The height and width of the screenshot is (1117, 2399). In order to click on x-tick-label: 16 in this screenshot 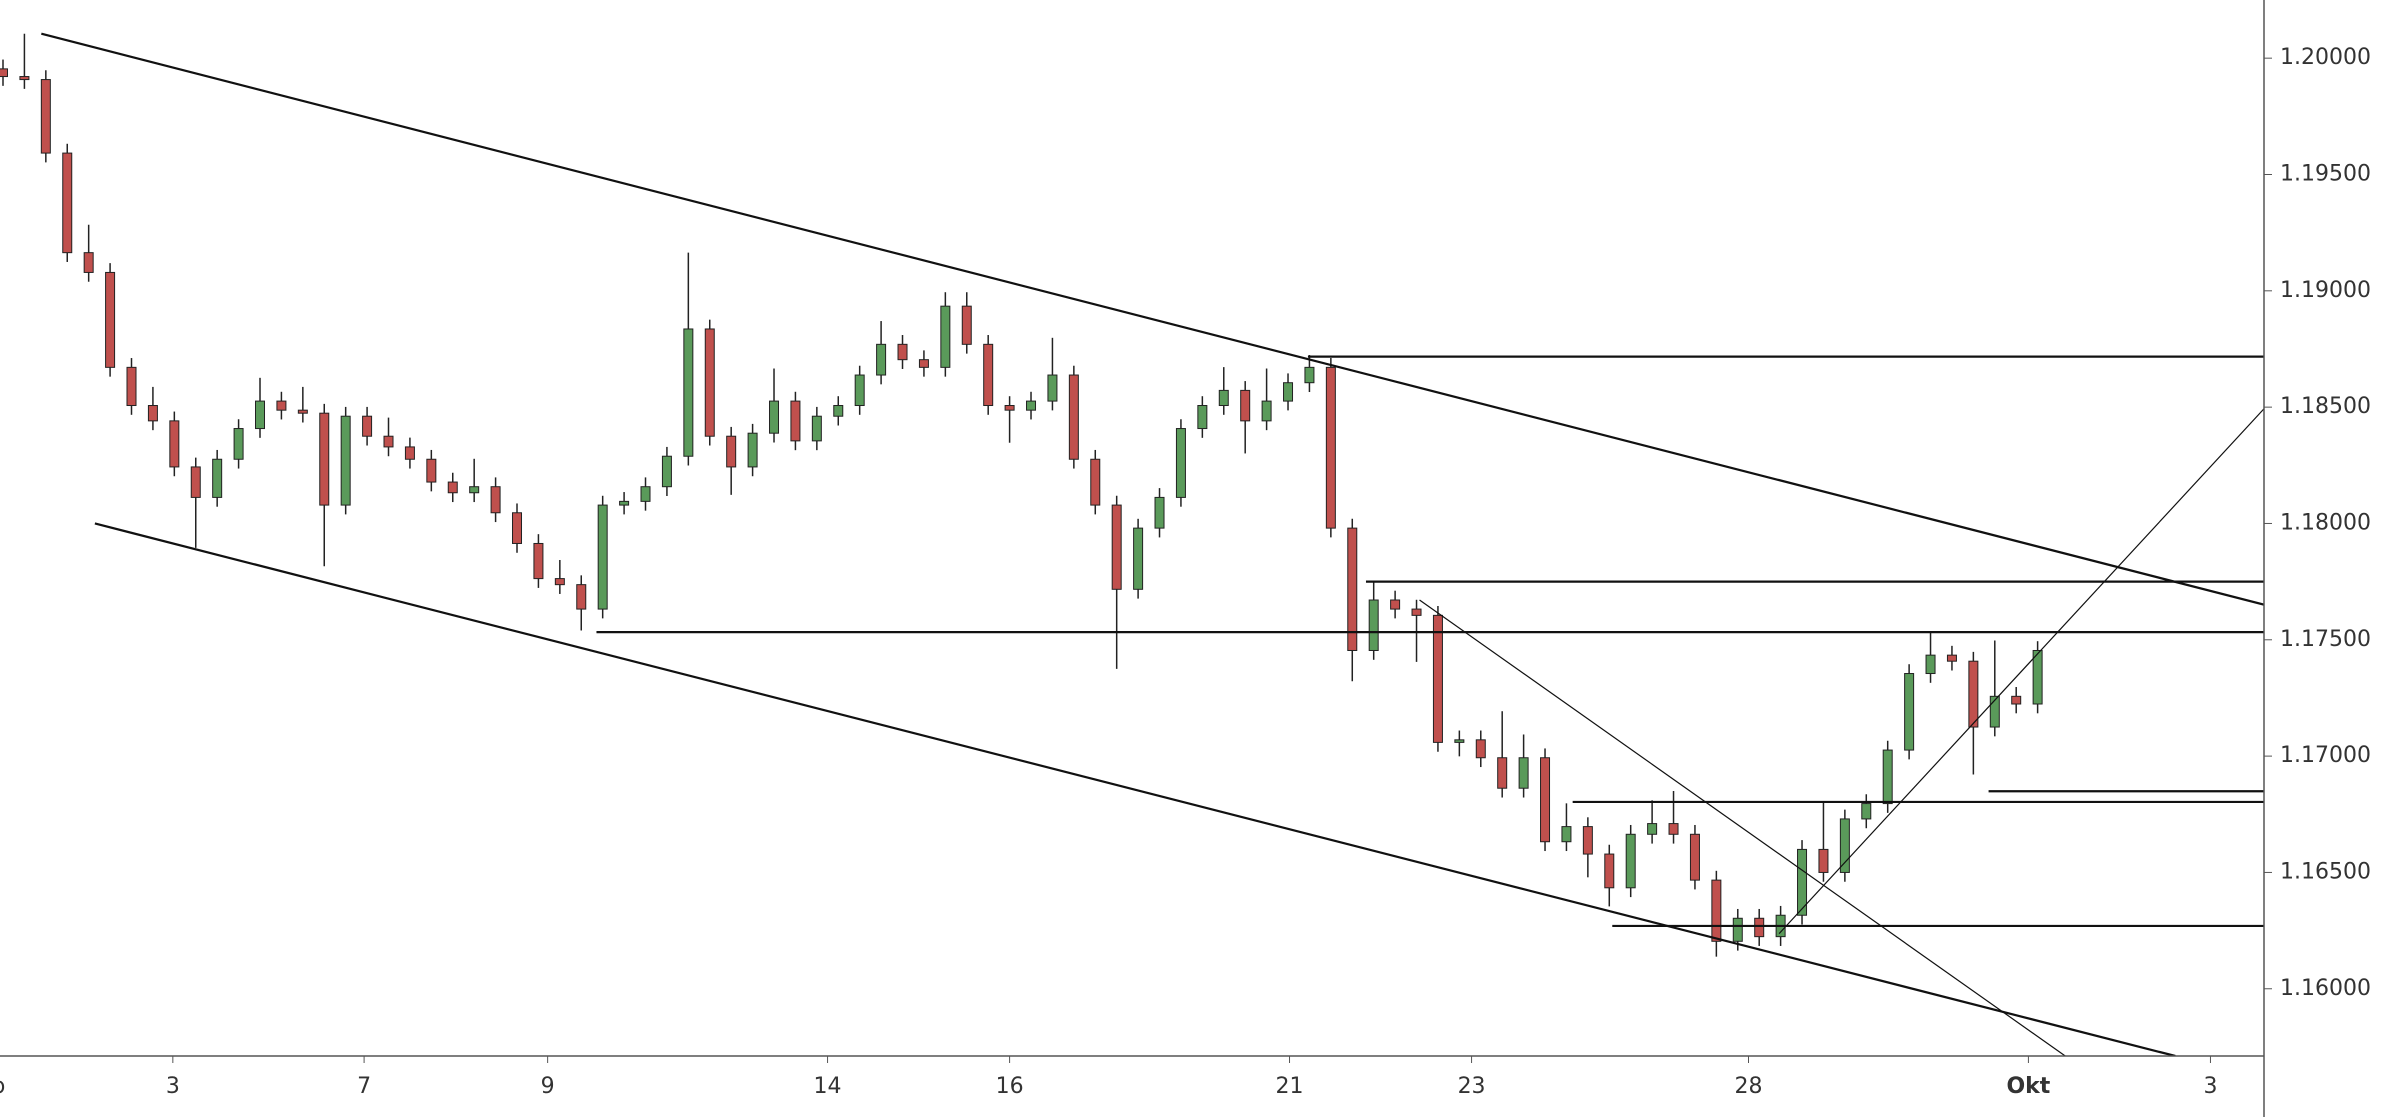, I will do `click(1010, 1086)`.